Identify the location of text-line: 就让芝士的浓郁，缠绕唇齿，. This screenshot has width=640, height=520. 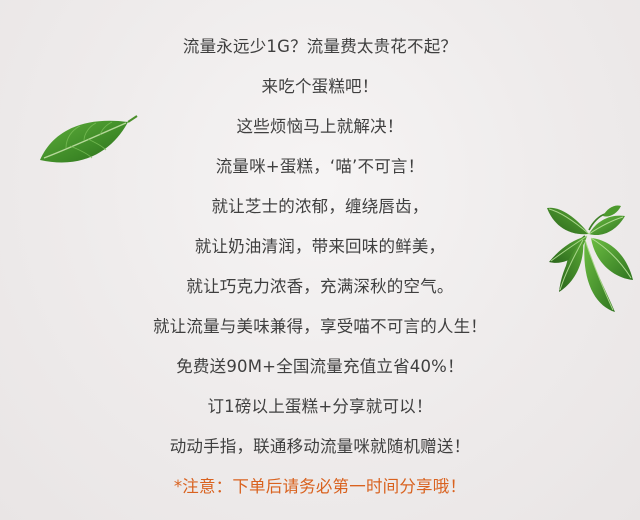
(320, 206).